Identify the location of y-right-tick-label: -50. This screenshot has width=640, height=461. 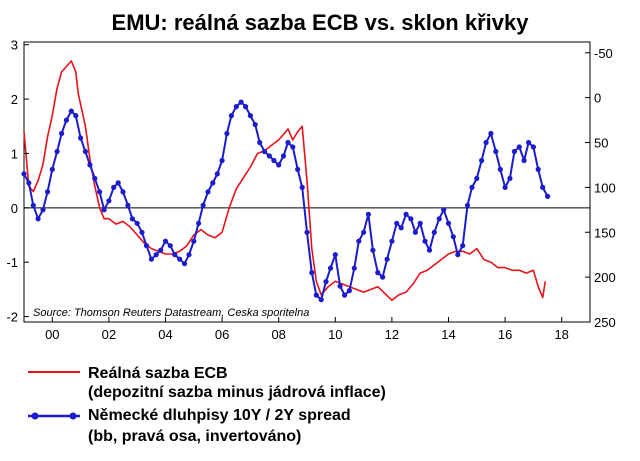
(603, 53).